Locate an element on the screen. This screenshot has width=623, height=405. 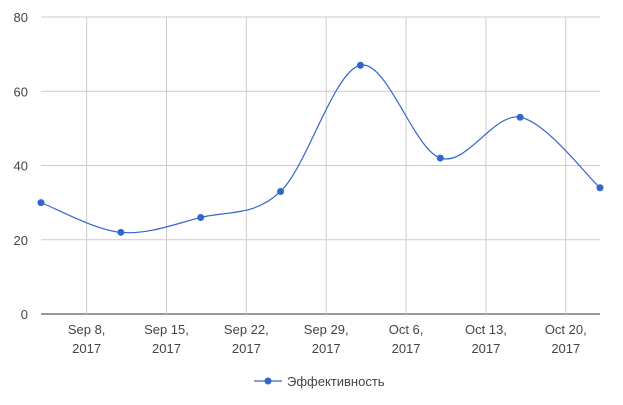
y-tick-label: 80 is located at coordinates (21, 17).